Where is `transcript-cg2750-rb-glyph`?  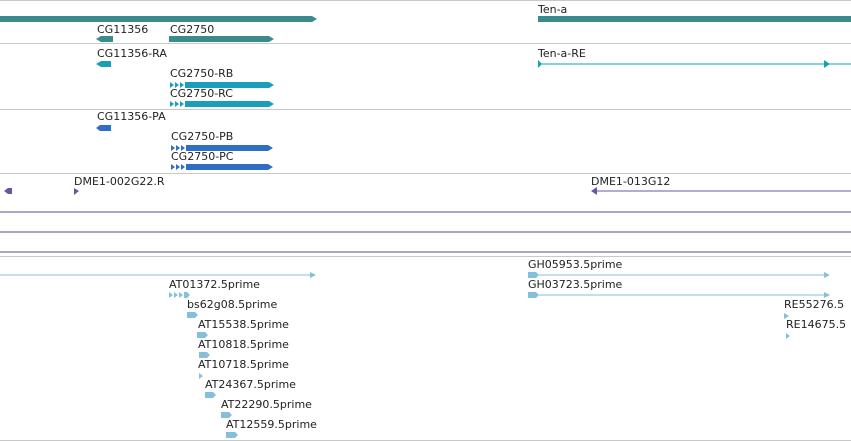
transcript-cg2750-rb-glyph is located at coordinates (222, 85).